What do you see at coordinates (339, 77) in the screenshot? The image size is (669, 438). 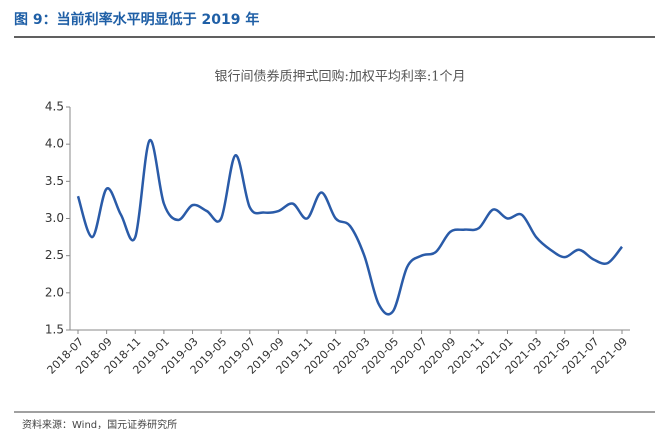 I see `chart-title: 银行间债券质押式回购:加权平均利率:1个月` at bounding box center [339, 77].